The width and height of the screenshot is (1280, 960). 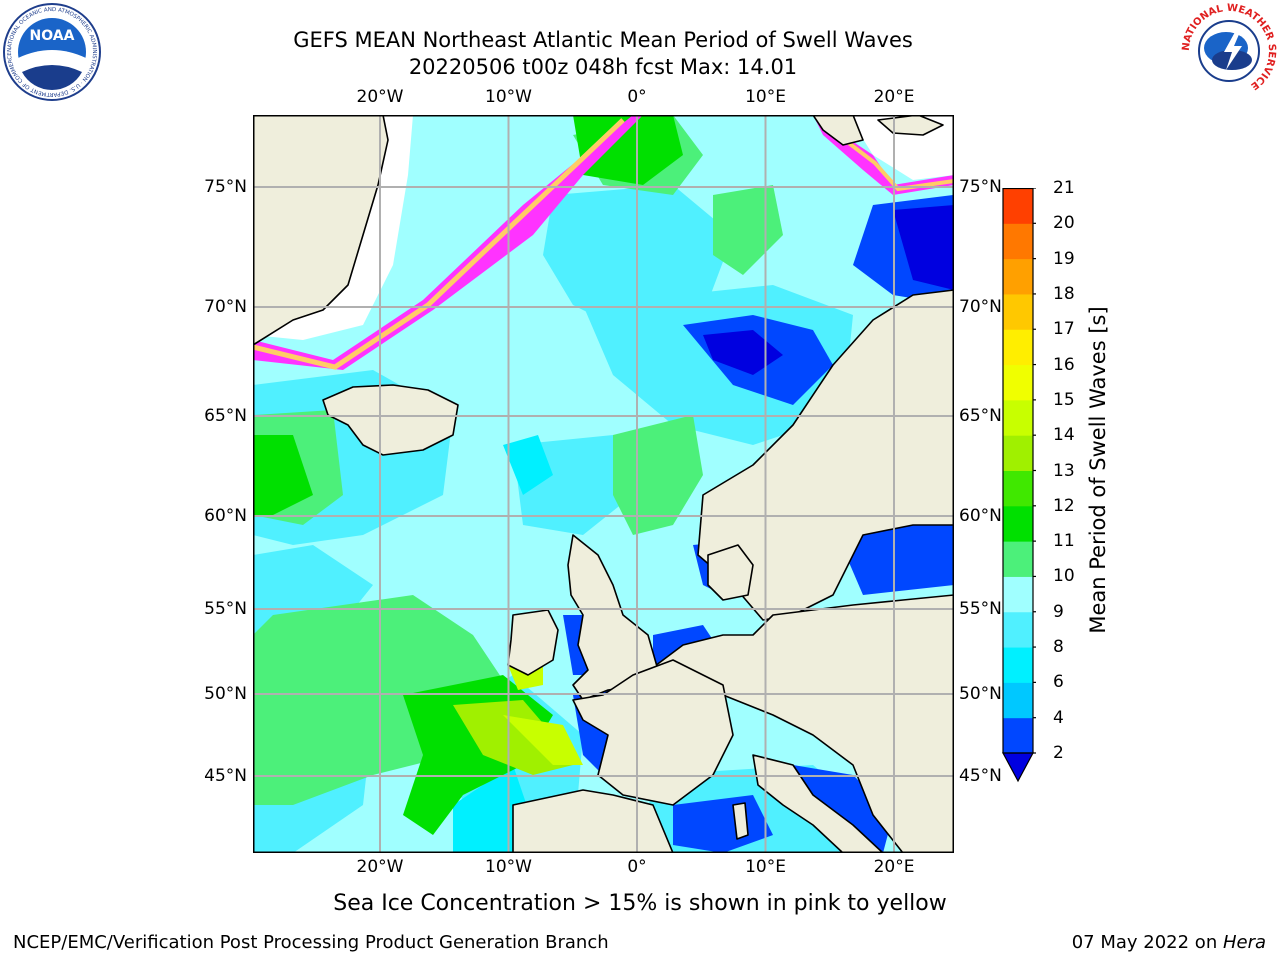 I want to click on colorbar-tick-label: 16, so click(x=1064, y=364).